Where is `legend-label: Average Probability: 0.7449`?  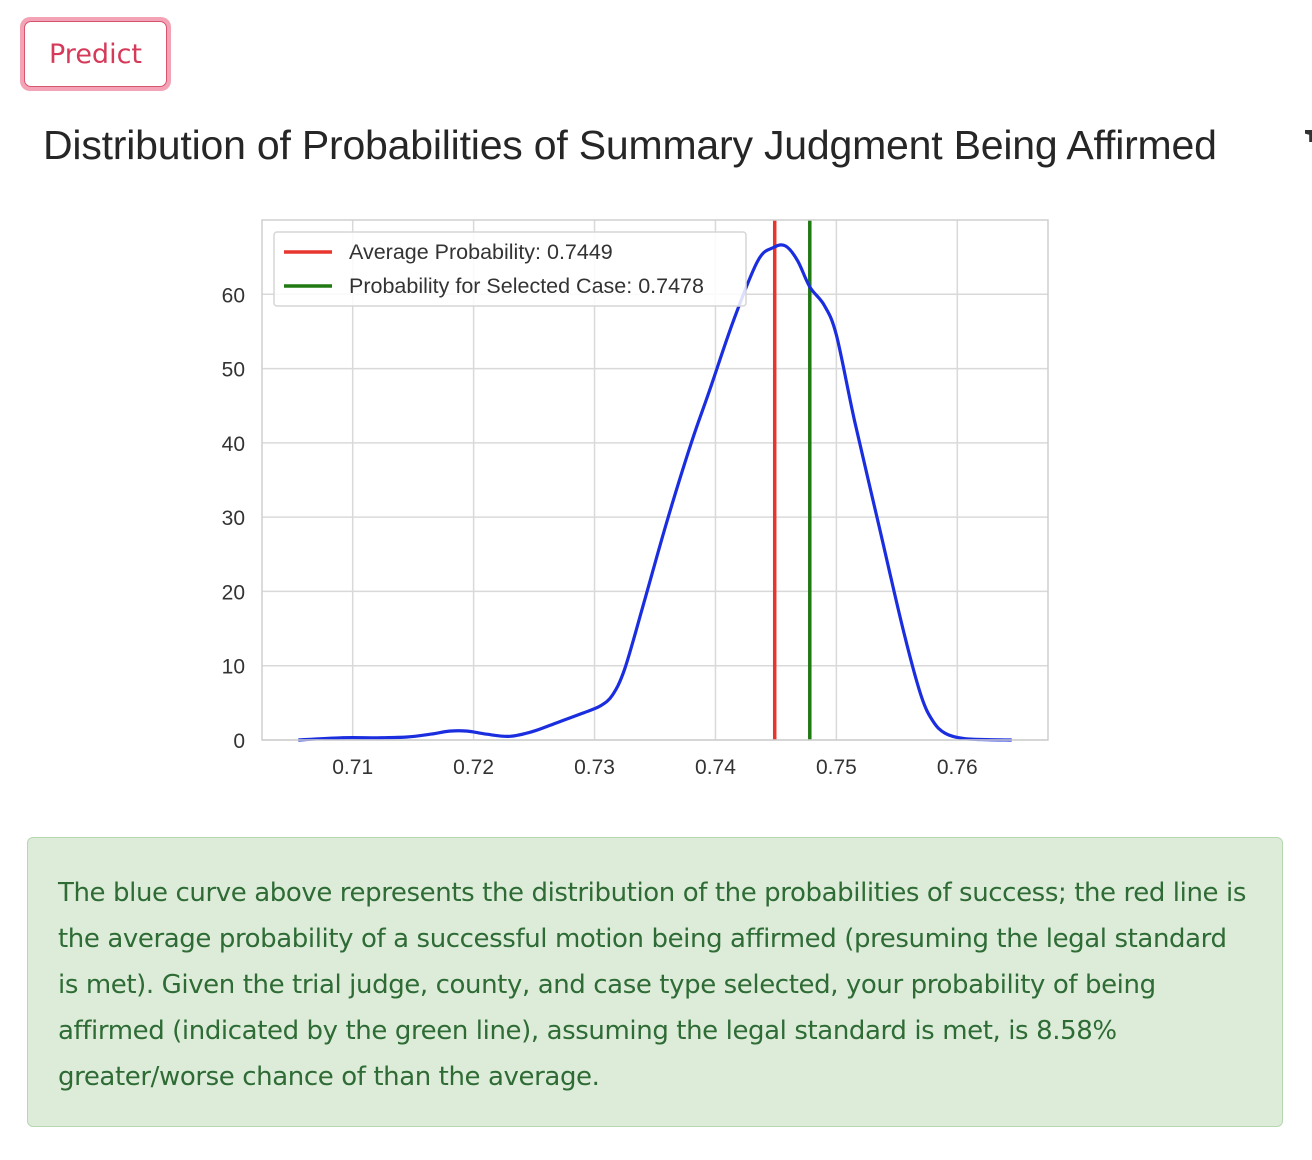 legend-label: Average Probability: 0.7449 is located at coordinates (481, 252).